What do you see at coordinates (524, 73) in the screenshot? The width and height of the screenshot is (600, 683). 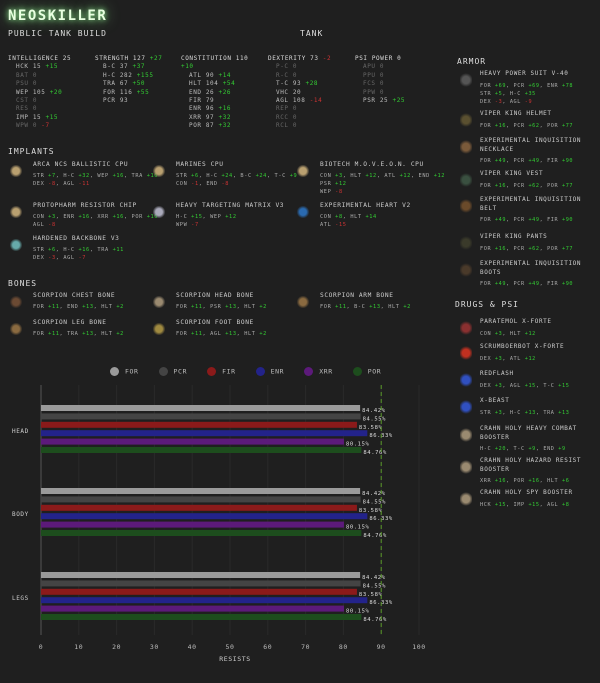 I see `item-name: HEAVY POWER SUIT V-40` at bounding box center [524, 73].